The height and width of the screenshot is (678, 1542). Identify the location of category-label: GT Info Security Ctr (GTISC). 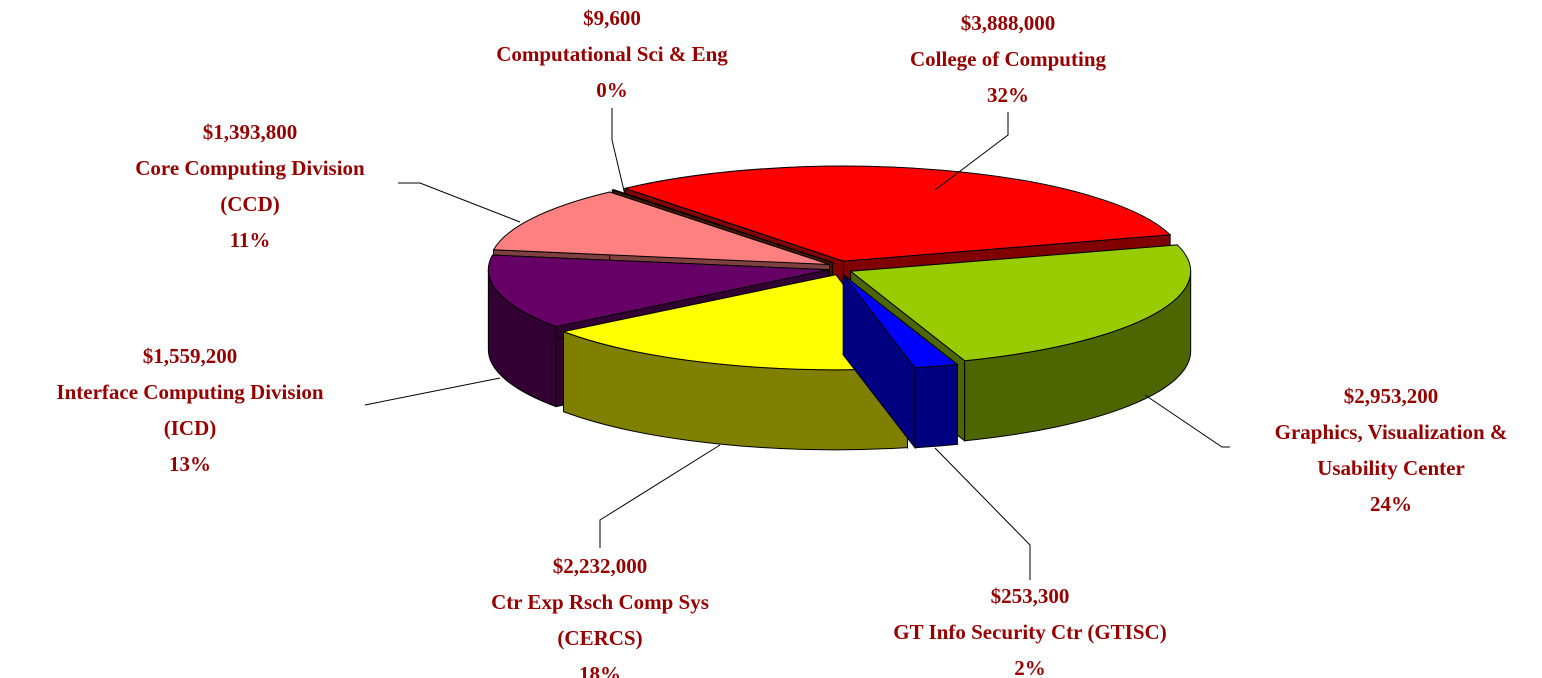
(1030, 632).